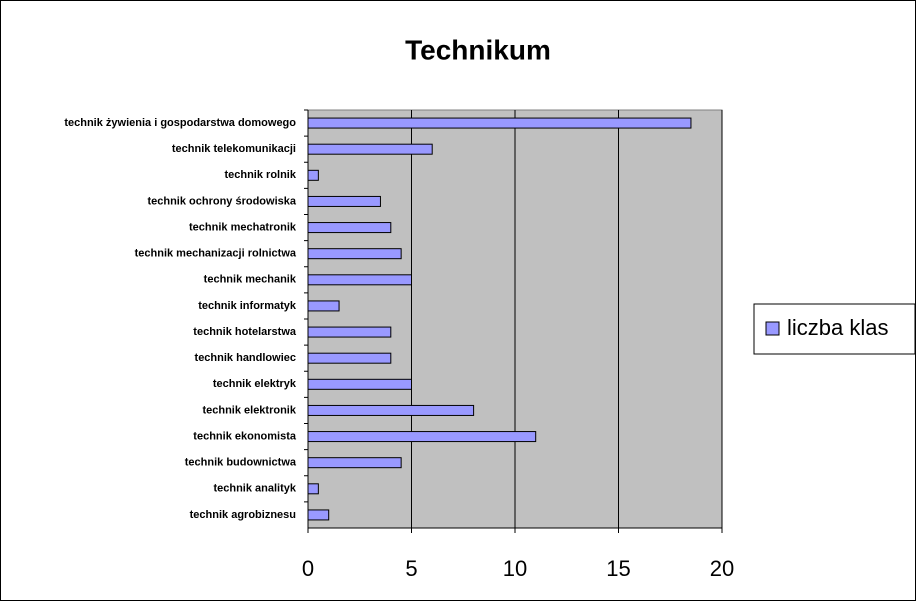 The height and width of the screenshot is (601, 916). Describe the element at coordinates (250, 280) in the screenshot. I see `y-tick-label: technik mechanik` at that location.